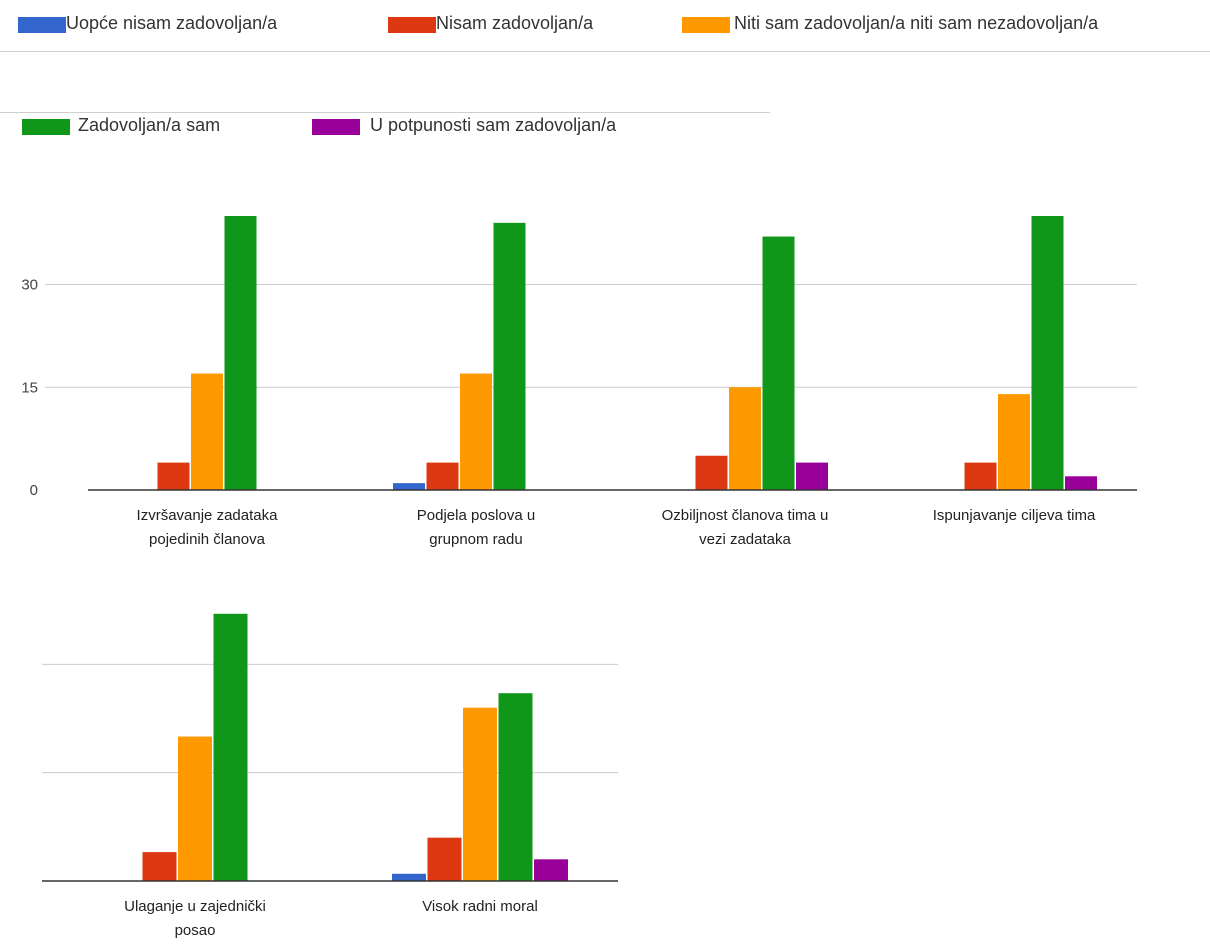 The image size is (1210, 944). I want to click on y-tick-label: 30, so click(29, 285).